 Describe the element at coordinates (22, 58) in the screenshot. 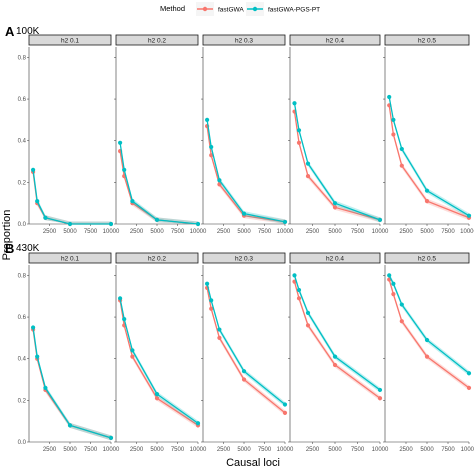

I see `y-tick-label: 0.8` at that location.